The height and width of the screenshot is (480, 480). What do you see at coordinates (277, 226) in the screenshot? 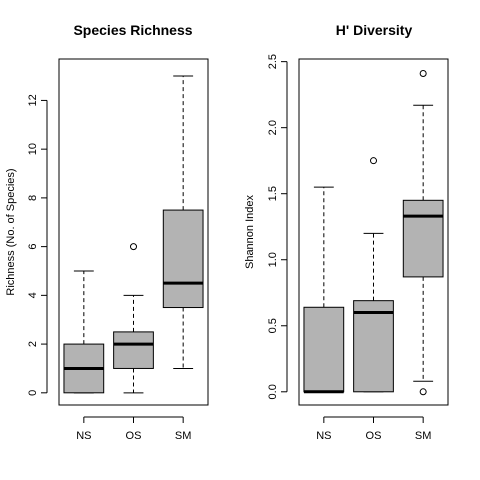
I see `y-axis: 0.0 0.5 1.0 1.5 2.0 2.5` at bounding box center [277, 226].